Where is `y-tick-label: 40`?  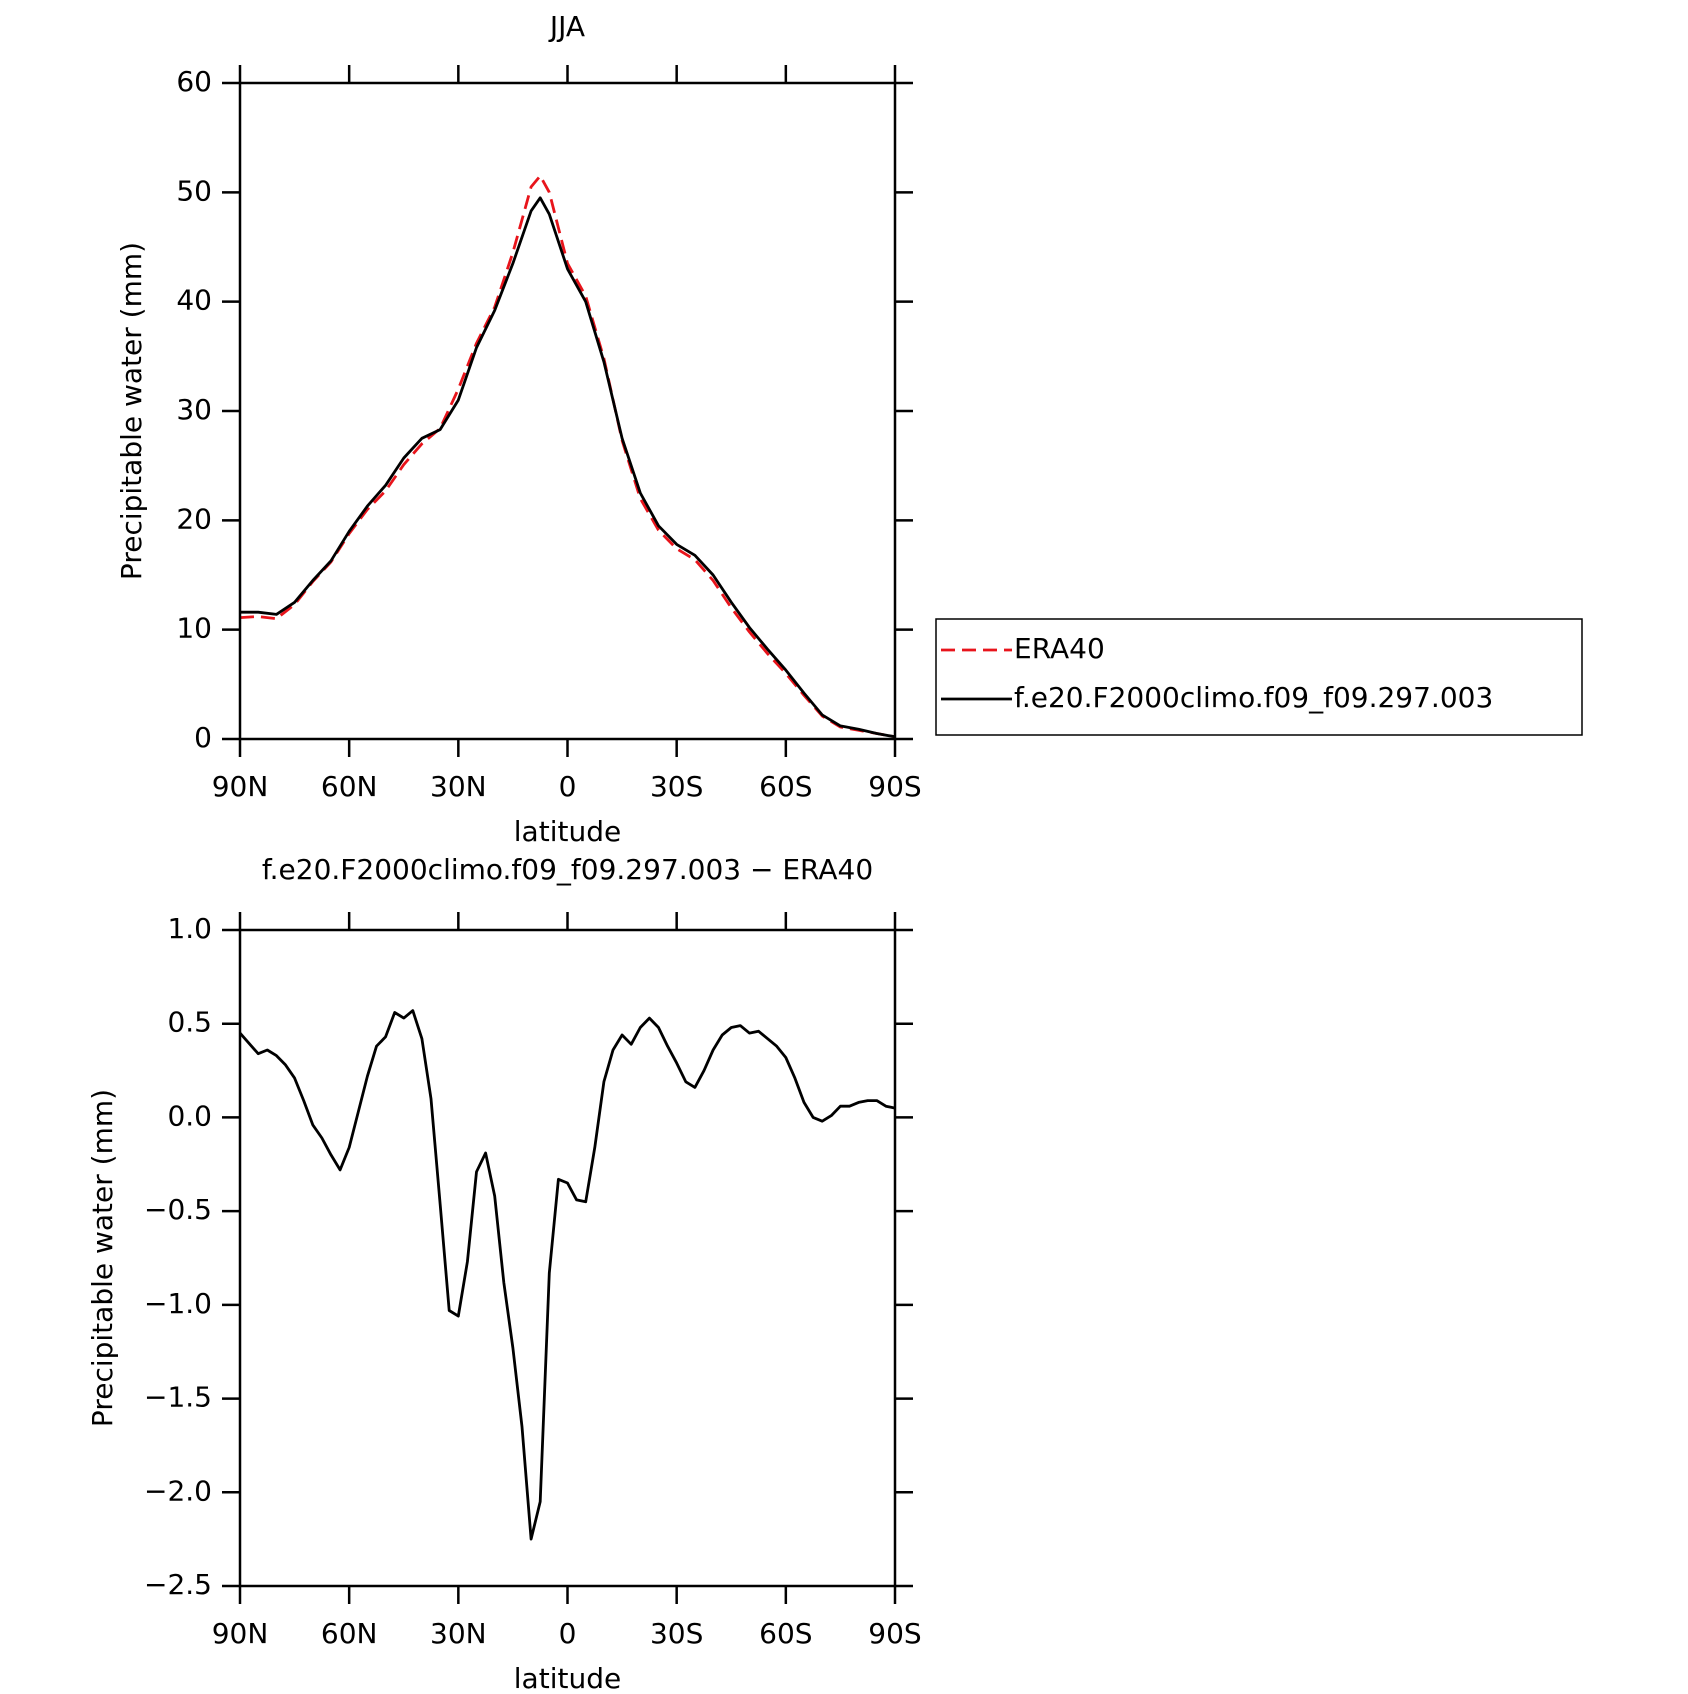 y-tick-label: 40 is located at coordinates (194, 300).